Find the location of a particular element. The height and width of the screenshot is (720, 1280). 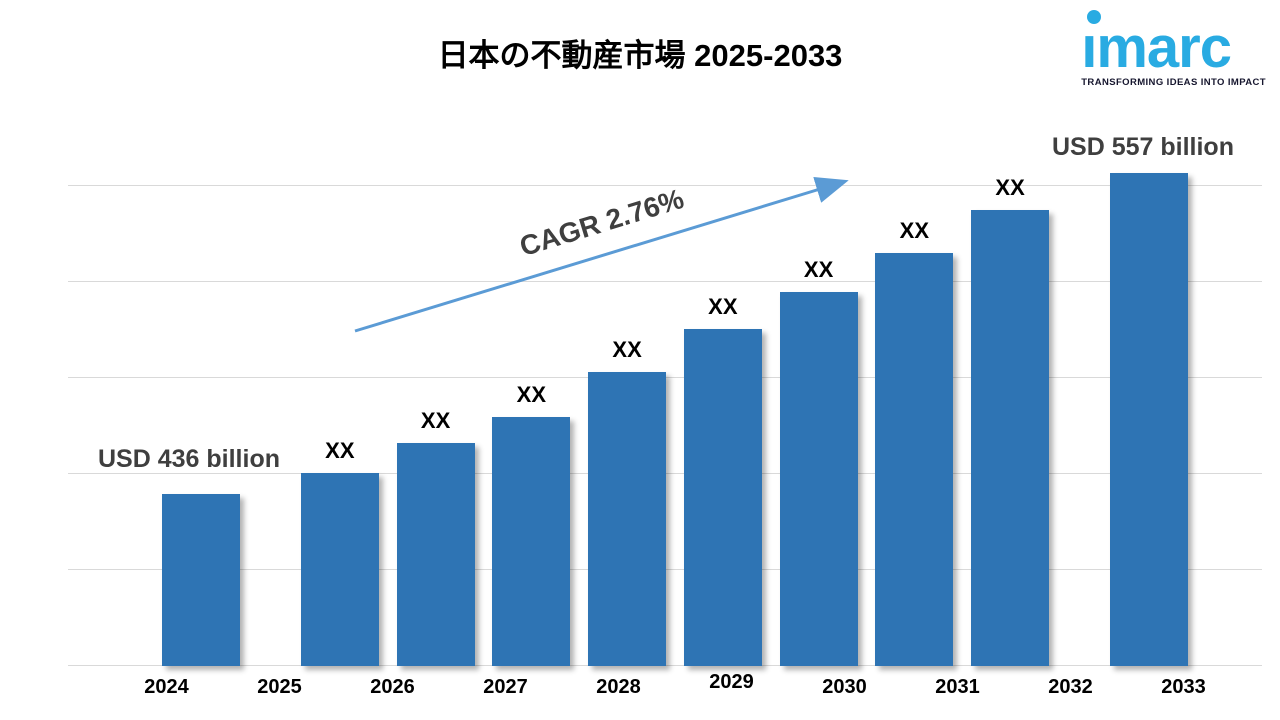

x-axis-label-2031: 2031 is located at coordinates (957, 687).